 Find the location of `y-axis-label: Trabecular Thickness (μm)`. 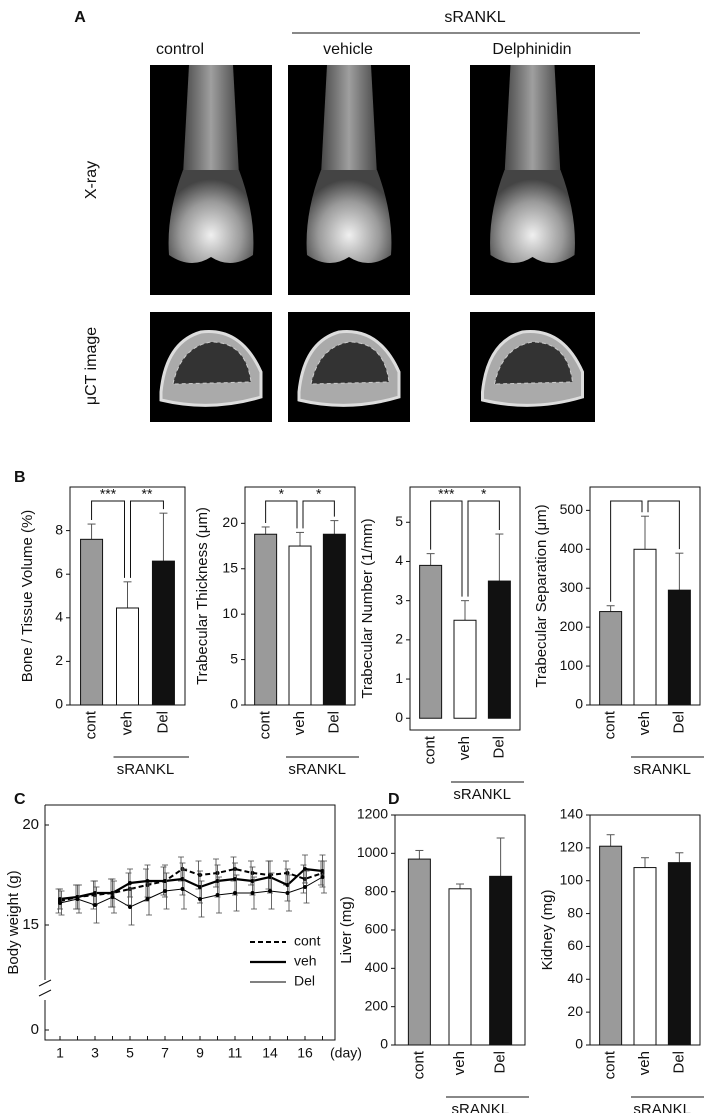

y-axis-label: Trabecular Thickness (μm) is located at coordinates (202, 596).